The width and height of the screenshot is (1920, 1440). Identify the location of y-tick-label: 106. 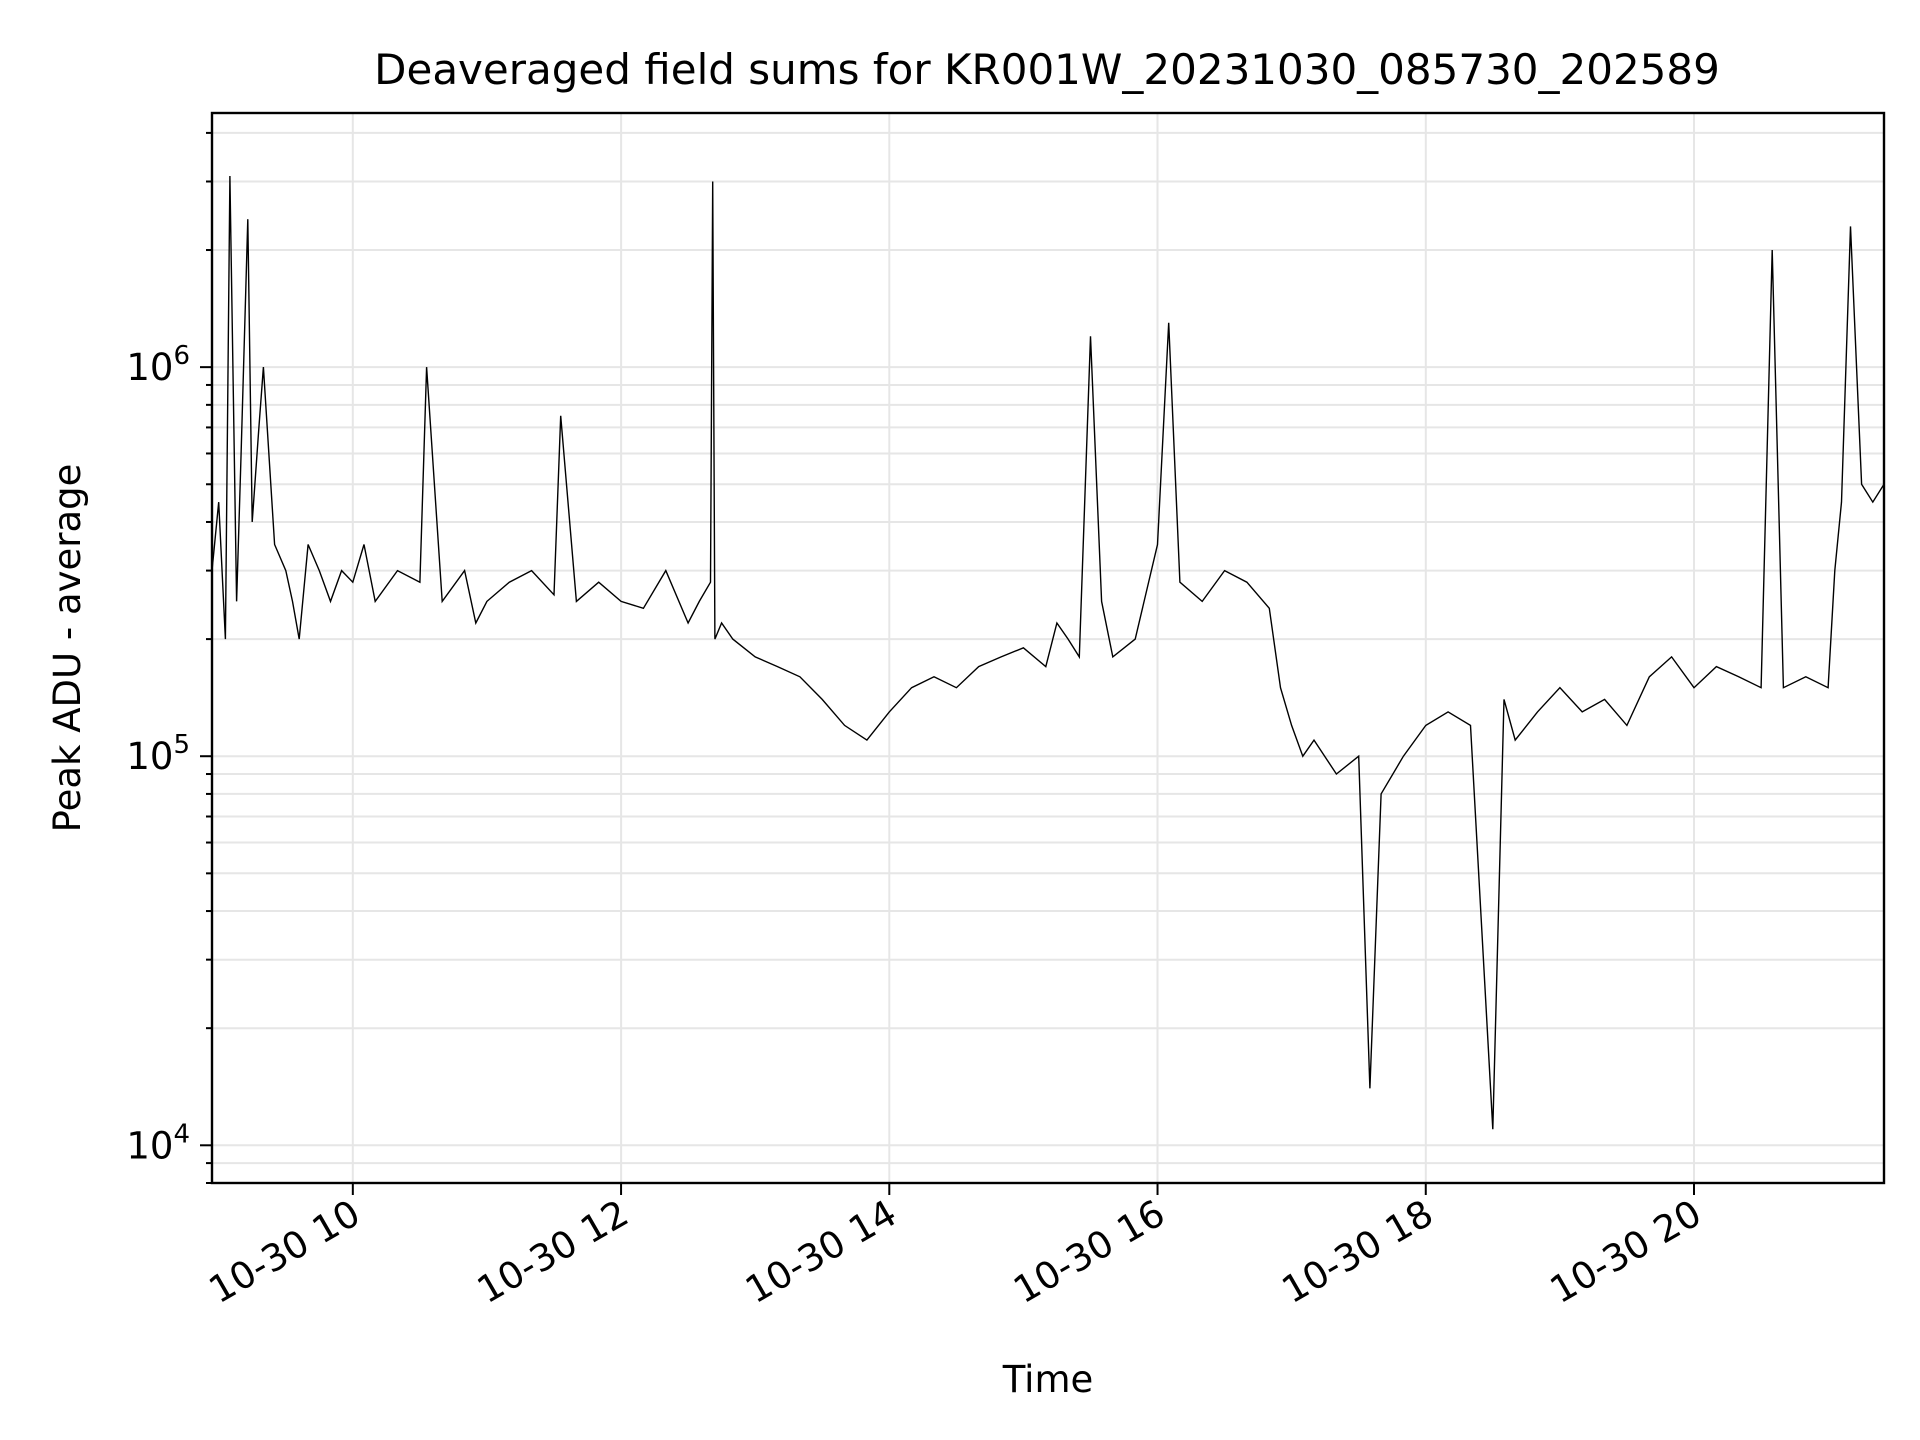
(158, 365).